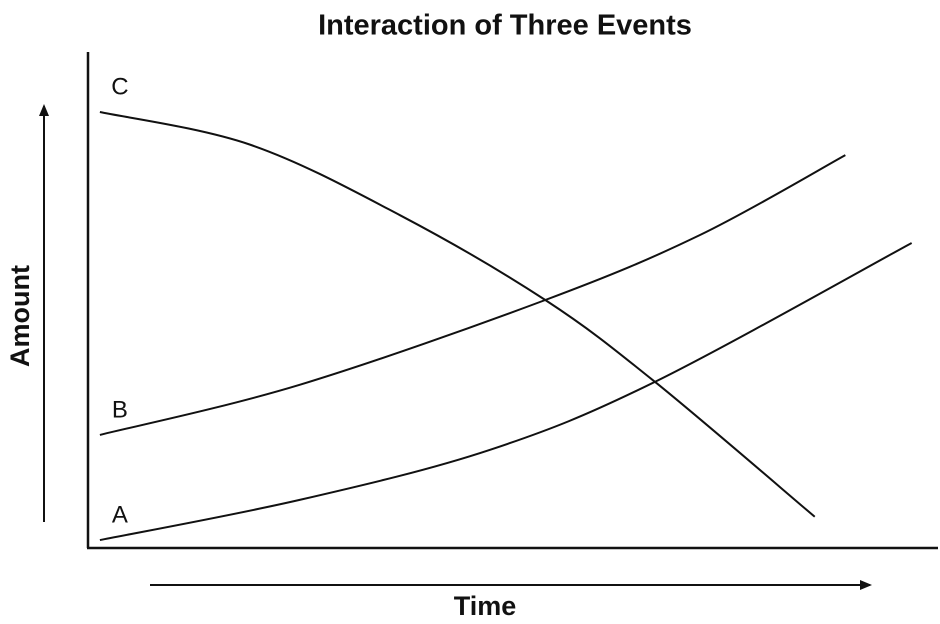  Describe the element at coordinates (120, 409) in the screenshot. I see `series-label: B` at that location.